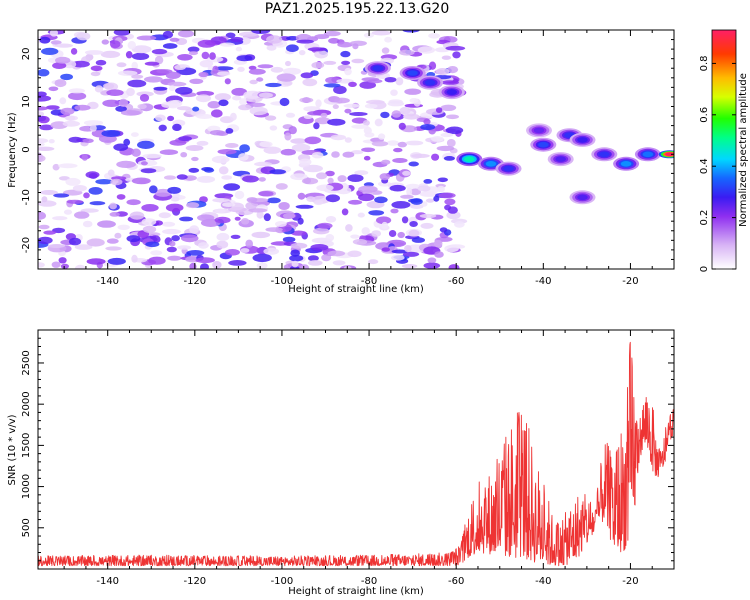  I want to click on chart-title: PAZ1.2025.195.22.13.G20, so click(357, 9).